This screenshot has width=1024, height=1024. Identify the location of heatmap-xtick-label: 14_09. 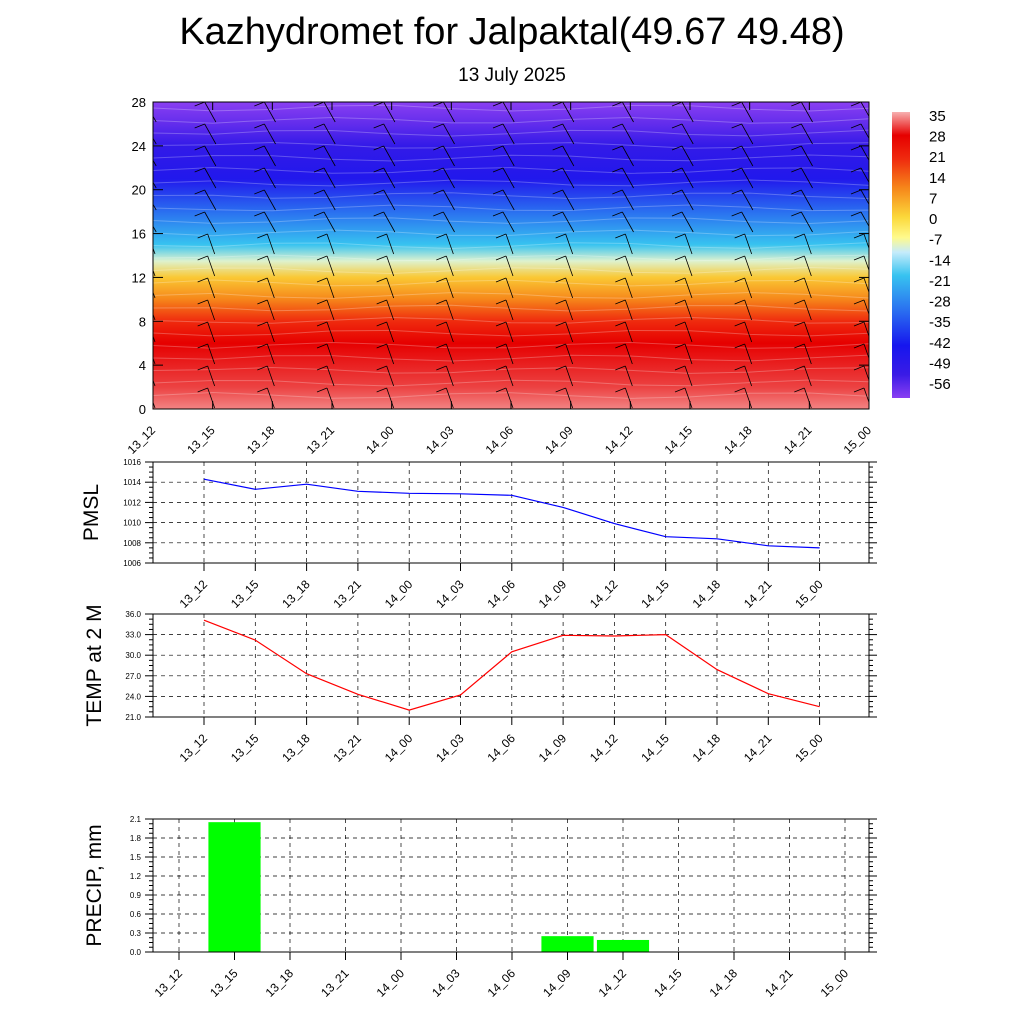
(559, 440).